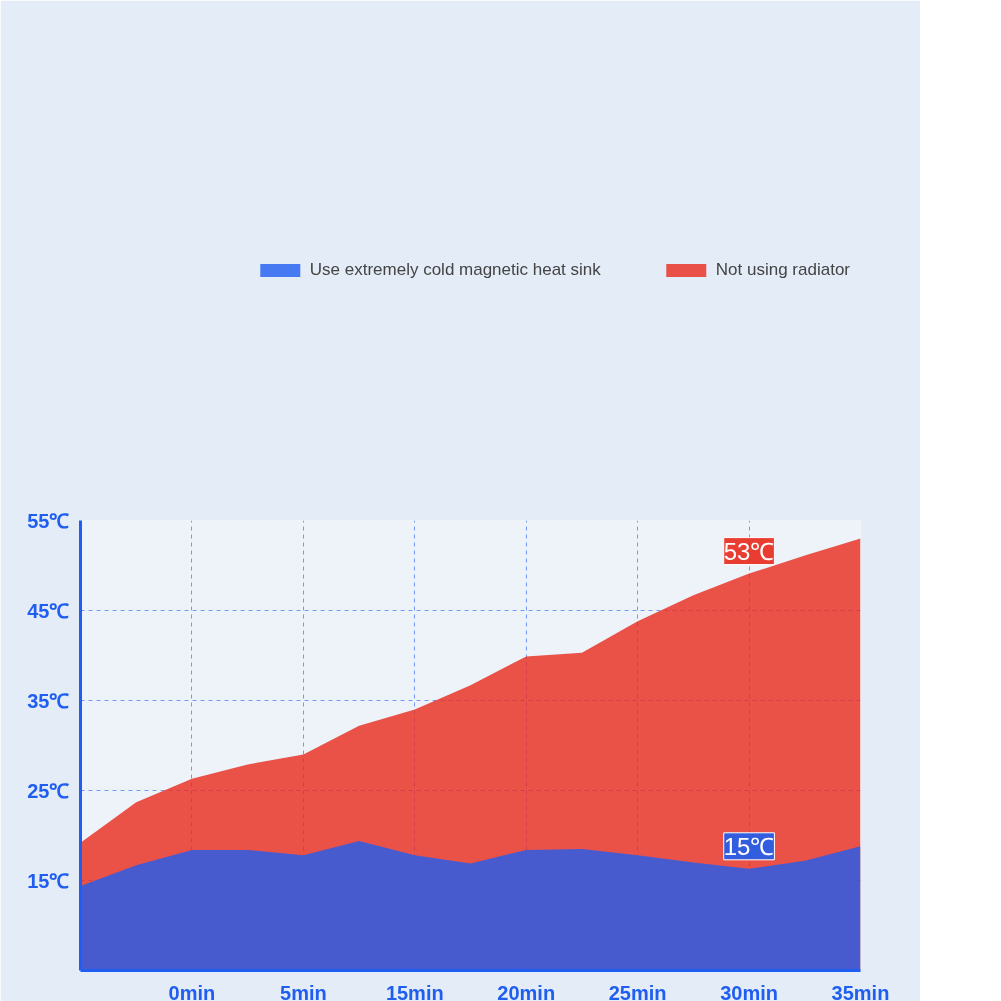 This screenshot has height=1001, width=1001. What do you see at coordinates (749, 991) in the screenshot?
I see `x-tick-label: 30min` at bounding box center [749, 991].